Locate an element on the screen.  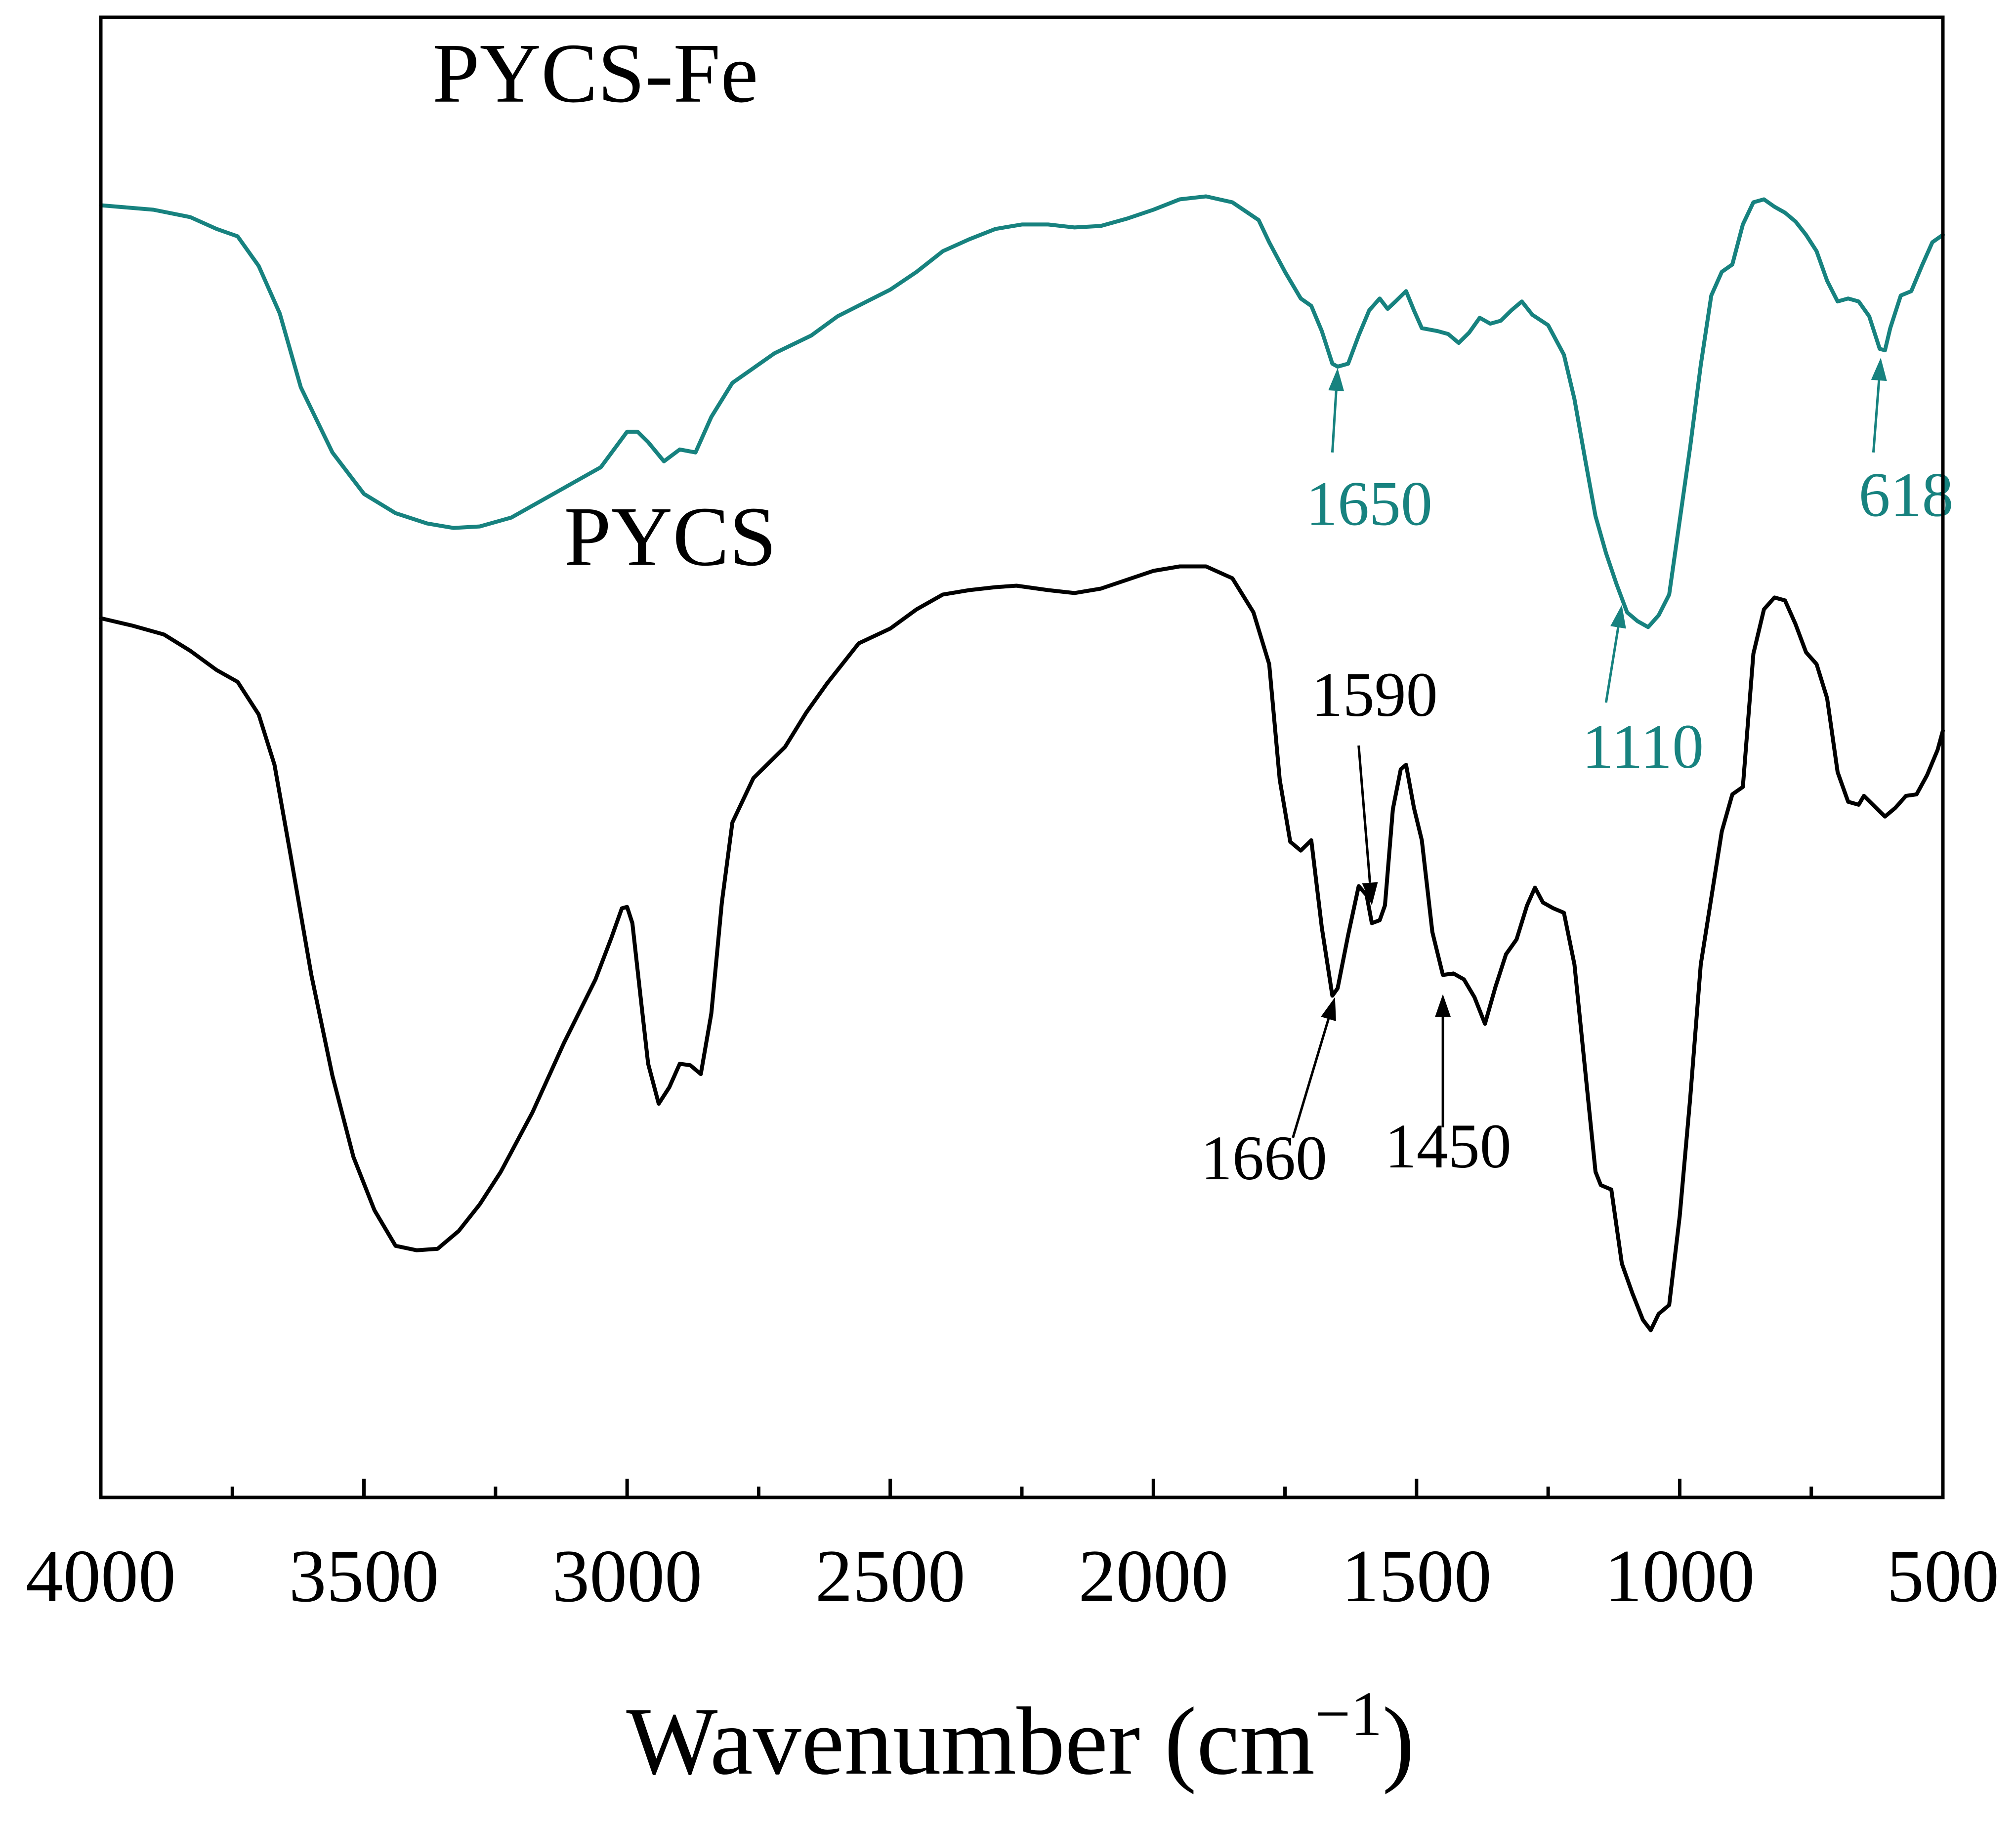
x-tick-label-3500: 3500 is located at coordinates (364, 1575).